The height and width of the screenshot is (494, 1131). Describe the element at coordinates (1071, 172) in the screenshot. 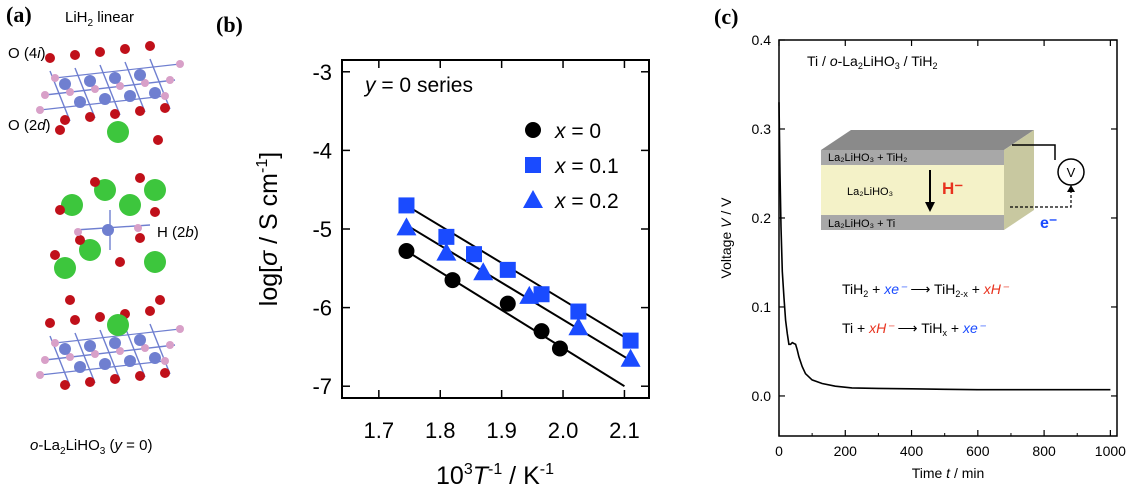

I see `voltmeter-label: V` at that location.